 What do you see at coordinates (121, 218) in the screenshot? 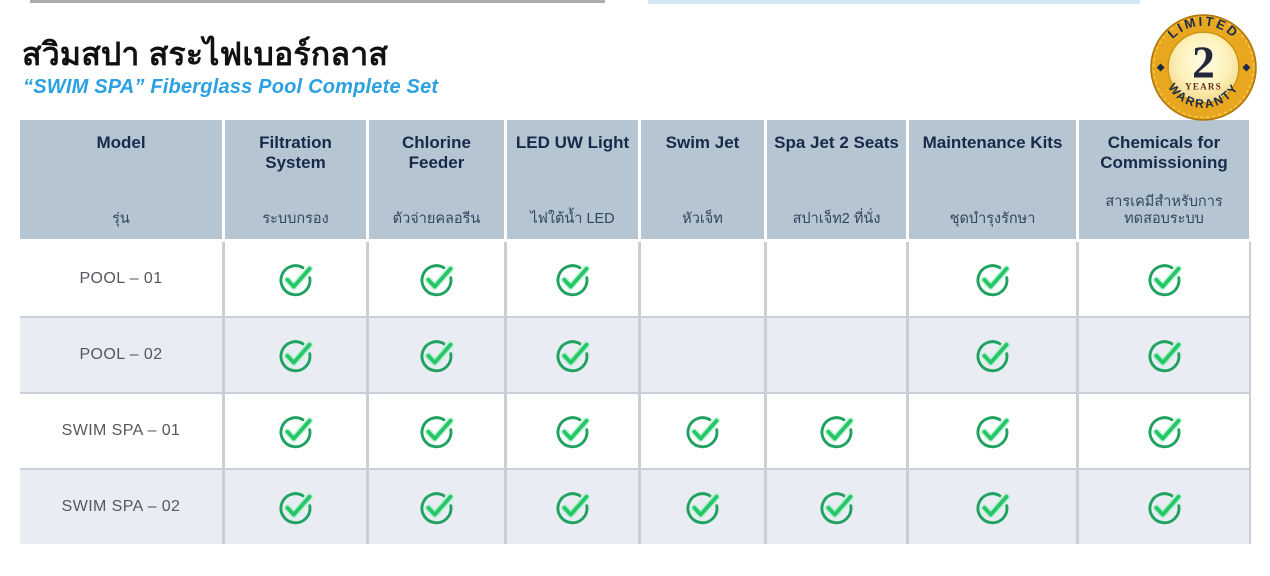
I see `column-header-th: รุ่น` at bounding box center [121, 218].